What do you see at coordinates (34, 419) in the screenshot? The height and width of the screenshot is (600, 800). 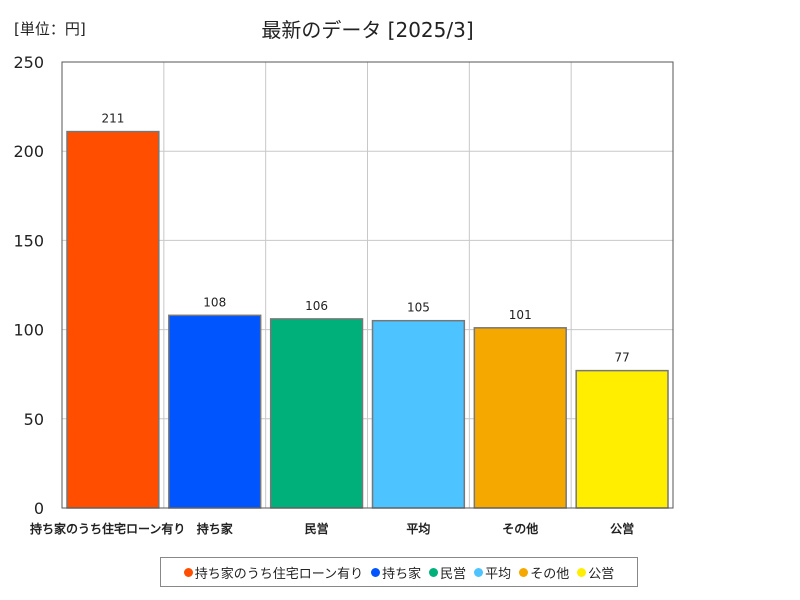 I see `y-tick-label: 50` at bounding box center [34, 419].